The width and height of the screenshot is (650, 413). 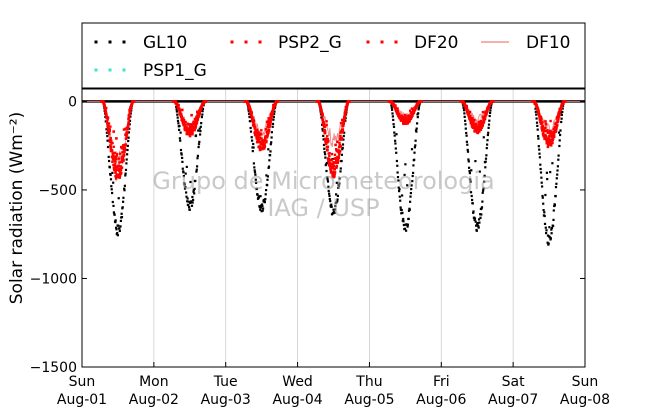 I want to click on y-axis-label: Solar radiation (Wm⁻²), so click(x=17, y=208).